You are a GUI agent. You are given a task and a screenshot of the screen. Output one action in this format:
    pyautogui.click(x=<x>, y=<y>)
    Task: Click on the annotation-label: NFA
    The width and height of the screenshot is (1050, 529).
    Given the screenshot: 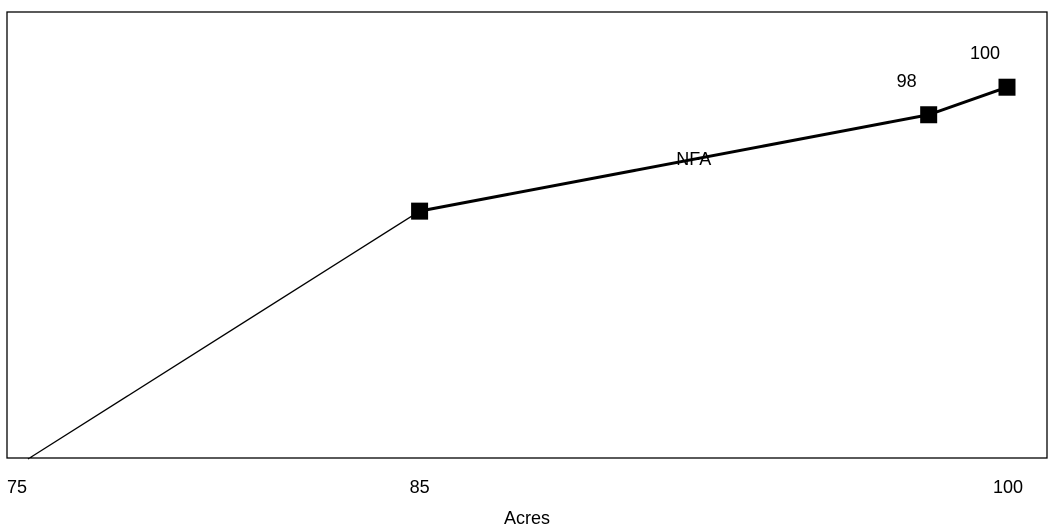 What is the action you would take?
    pyautogui.click(x=693, y=159)
    